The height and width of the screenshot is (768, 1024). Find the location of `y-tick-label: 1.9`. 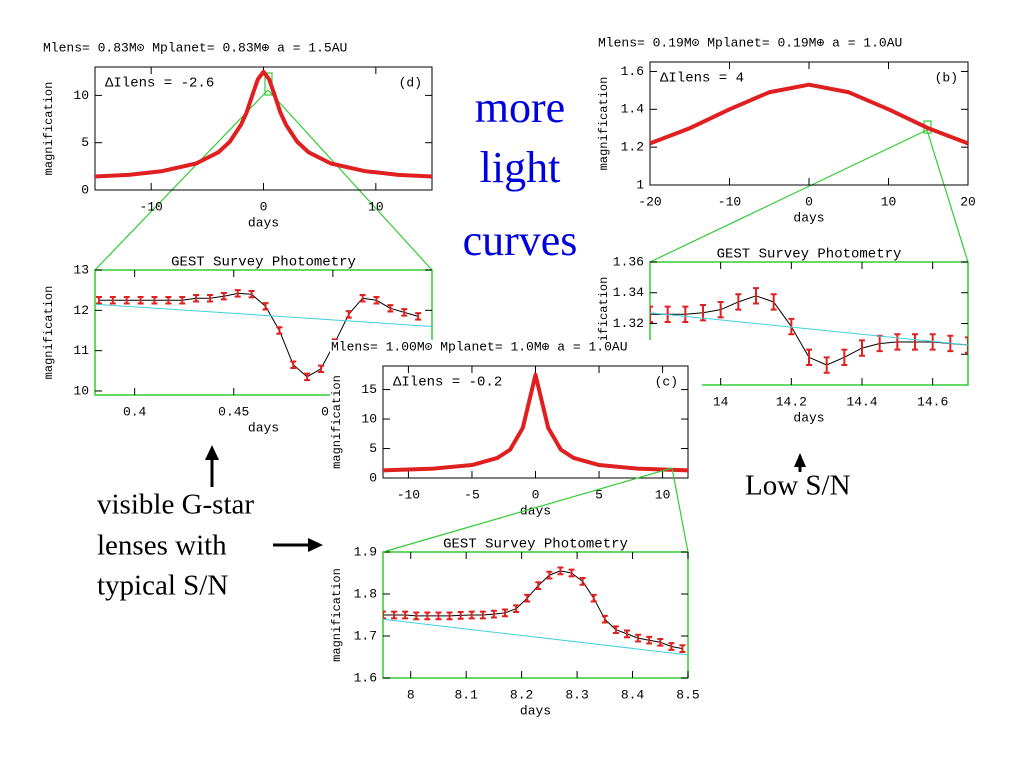

y-tick-label: 1.9 is located at coordinates (365, 551).